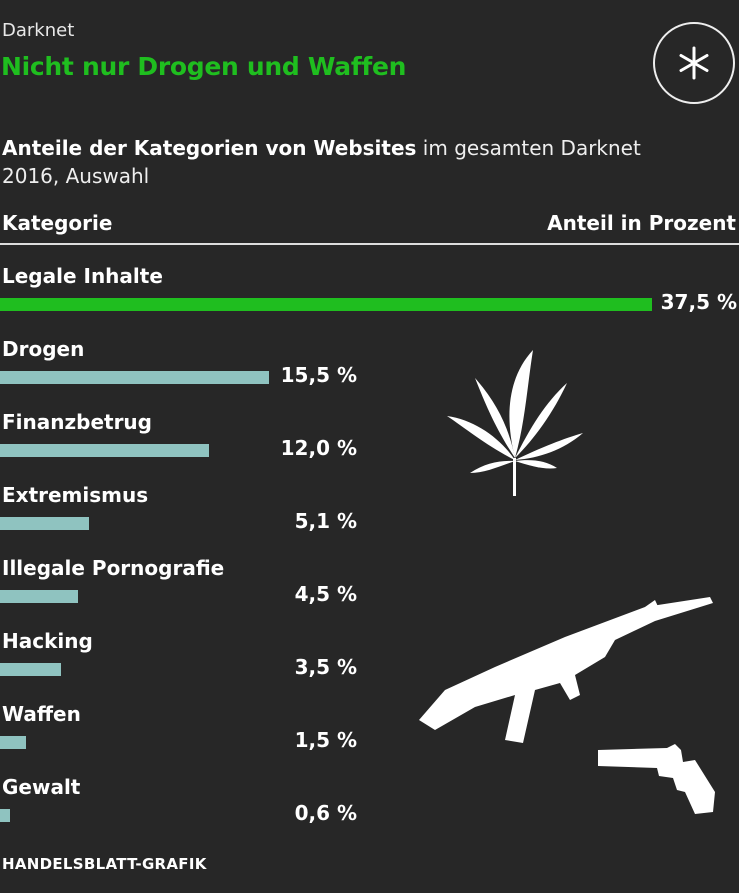  Describe the element at coordinates (318, 375) in the screenshot. I see `value-label: 15,5 %` at that location.